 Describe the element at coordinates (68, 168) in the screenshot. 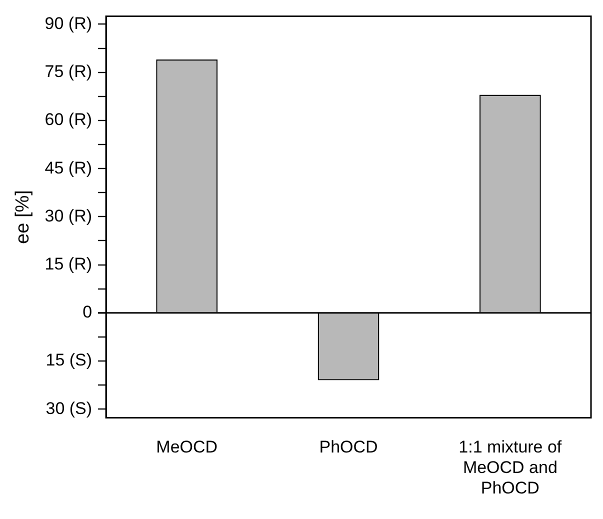

I see `y-tick-label: 45 (R)` at that location.